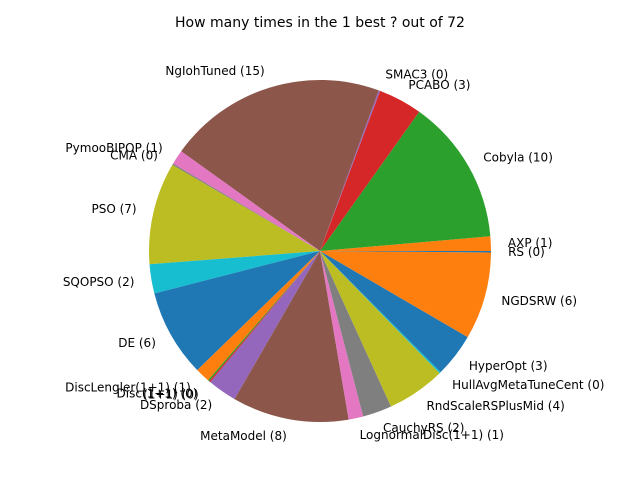 The width and height of the screenshot is (640, 480). Describe the element at coordinates (214, 71) in the screenshot. I see `pie-label-ngiohtuned-15: NgIohTuned (15)` at that location.